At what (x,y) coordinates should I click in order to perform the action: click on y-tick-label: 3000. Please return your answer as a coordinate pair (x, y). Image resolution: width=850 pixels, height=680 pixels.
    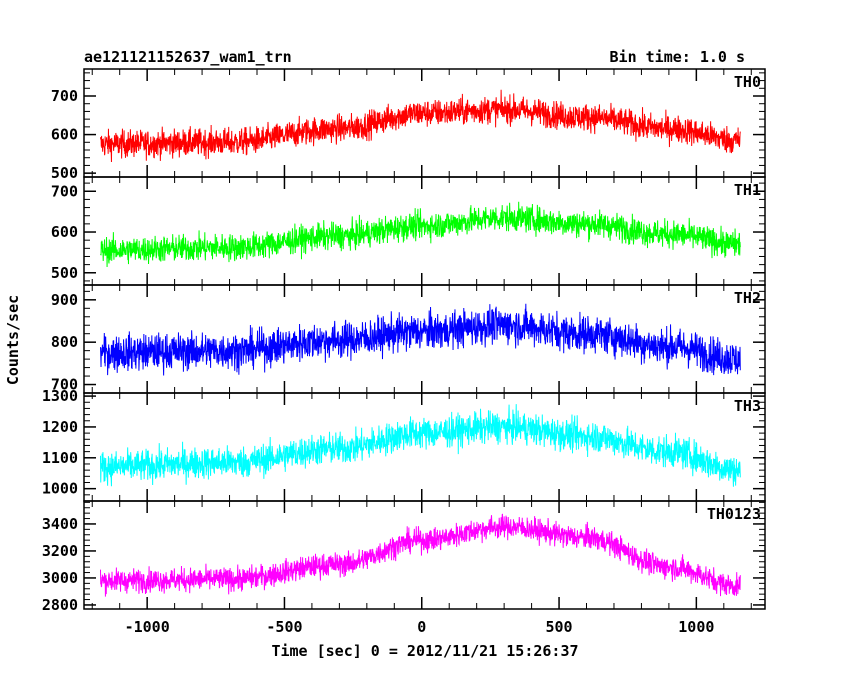
    Looking at the image, I should click on (60, 578).